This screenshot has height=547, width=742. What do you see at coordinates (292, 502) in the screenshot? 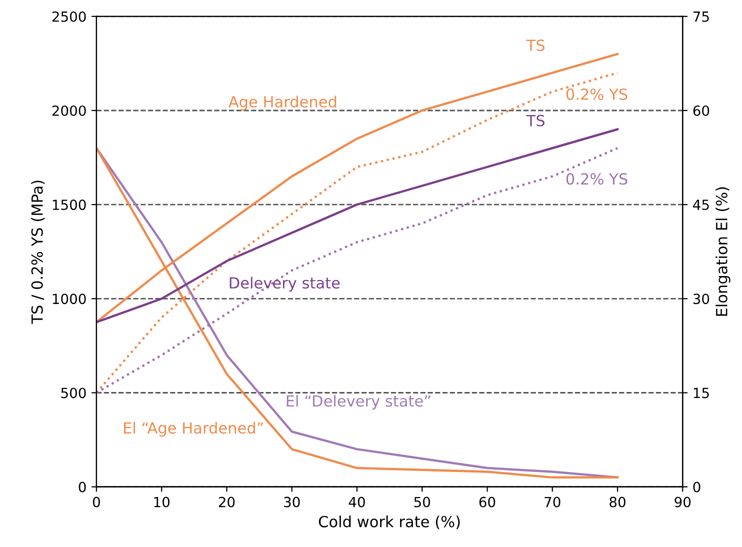
I see `x-tick-label: 30` at bounding box center [292, 502].